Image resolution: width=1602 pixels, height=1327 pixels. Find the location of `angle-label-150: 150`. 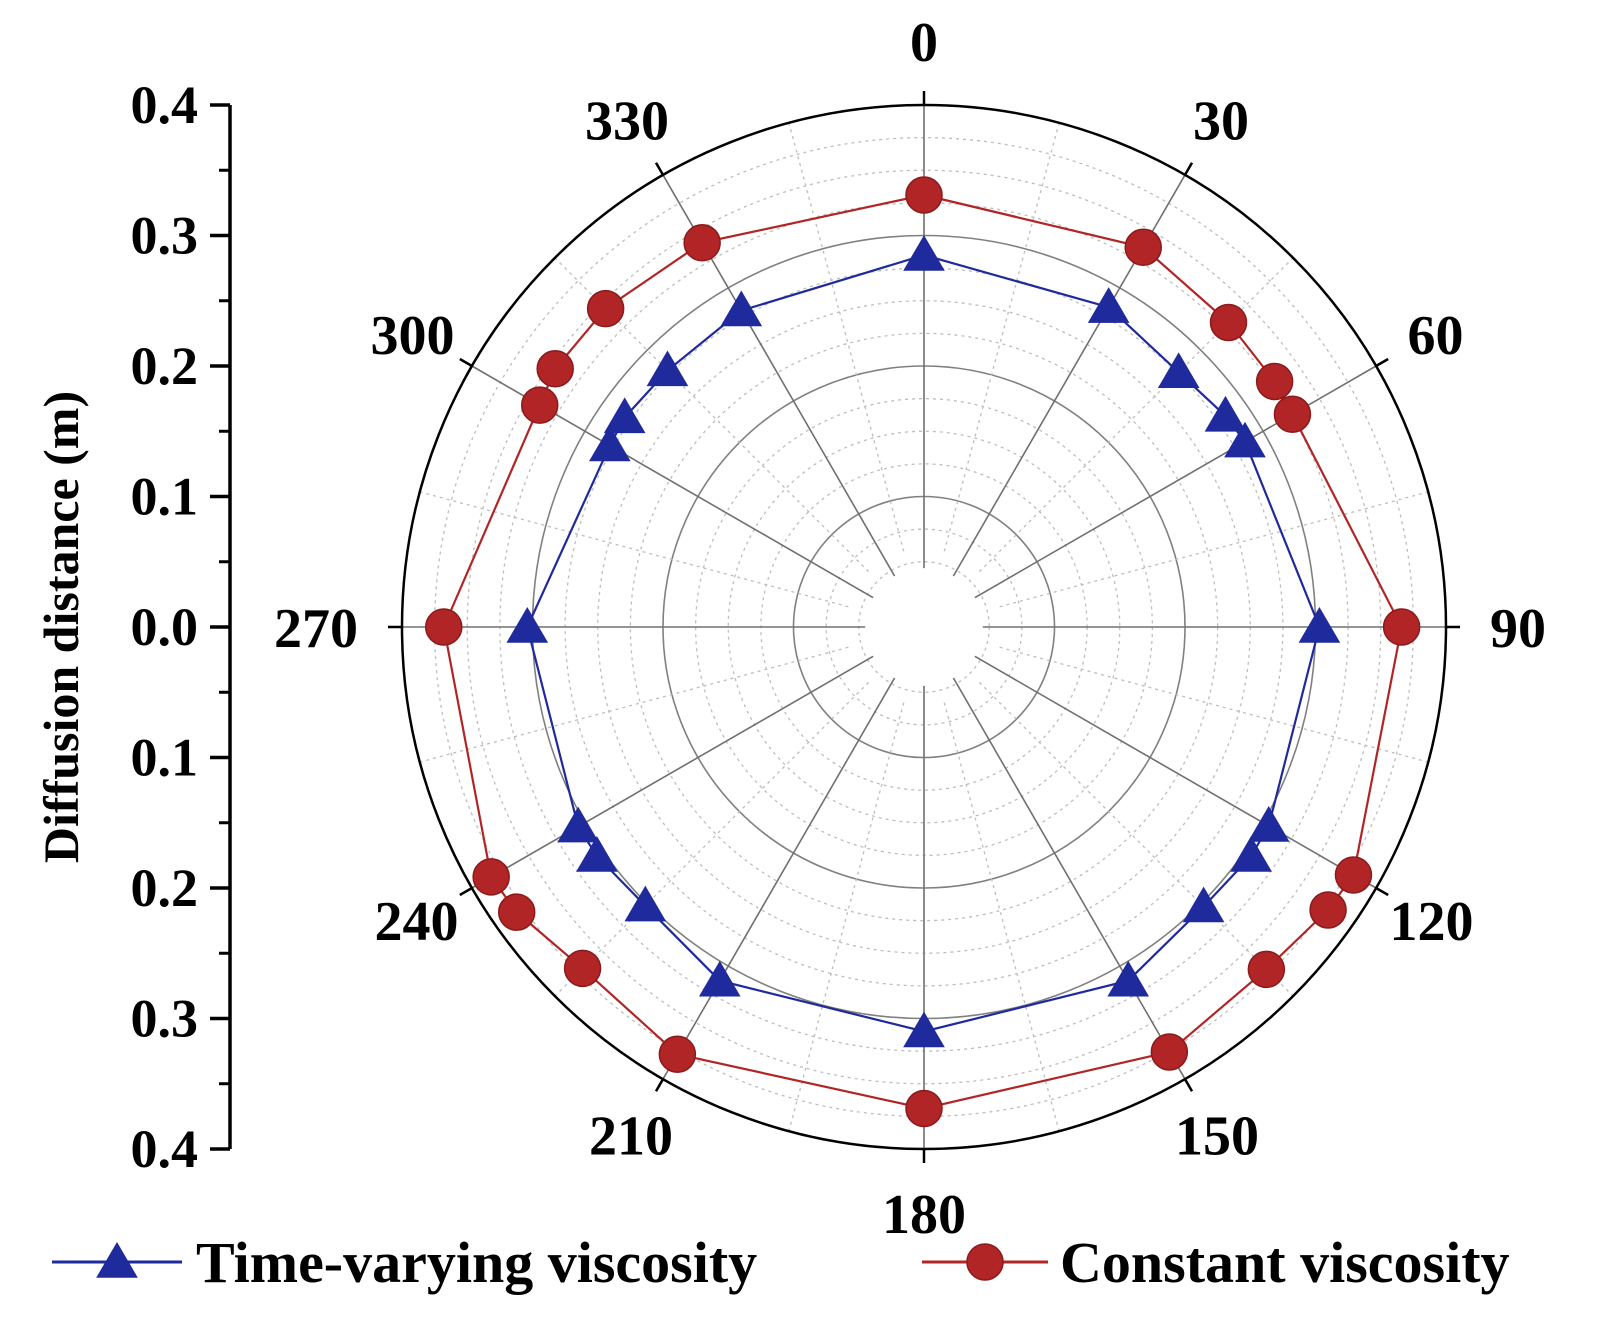

angle-label-150: 150 is located at coordinates (1217, 1136).